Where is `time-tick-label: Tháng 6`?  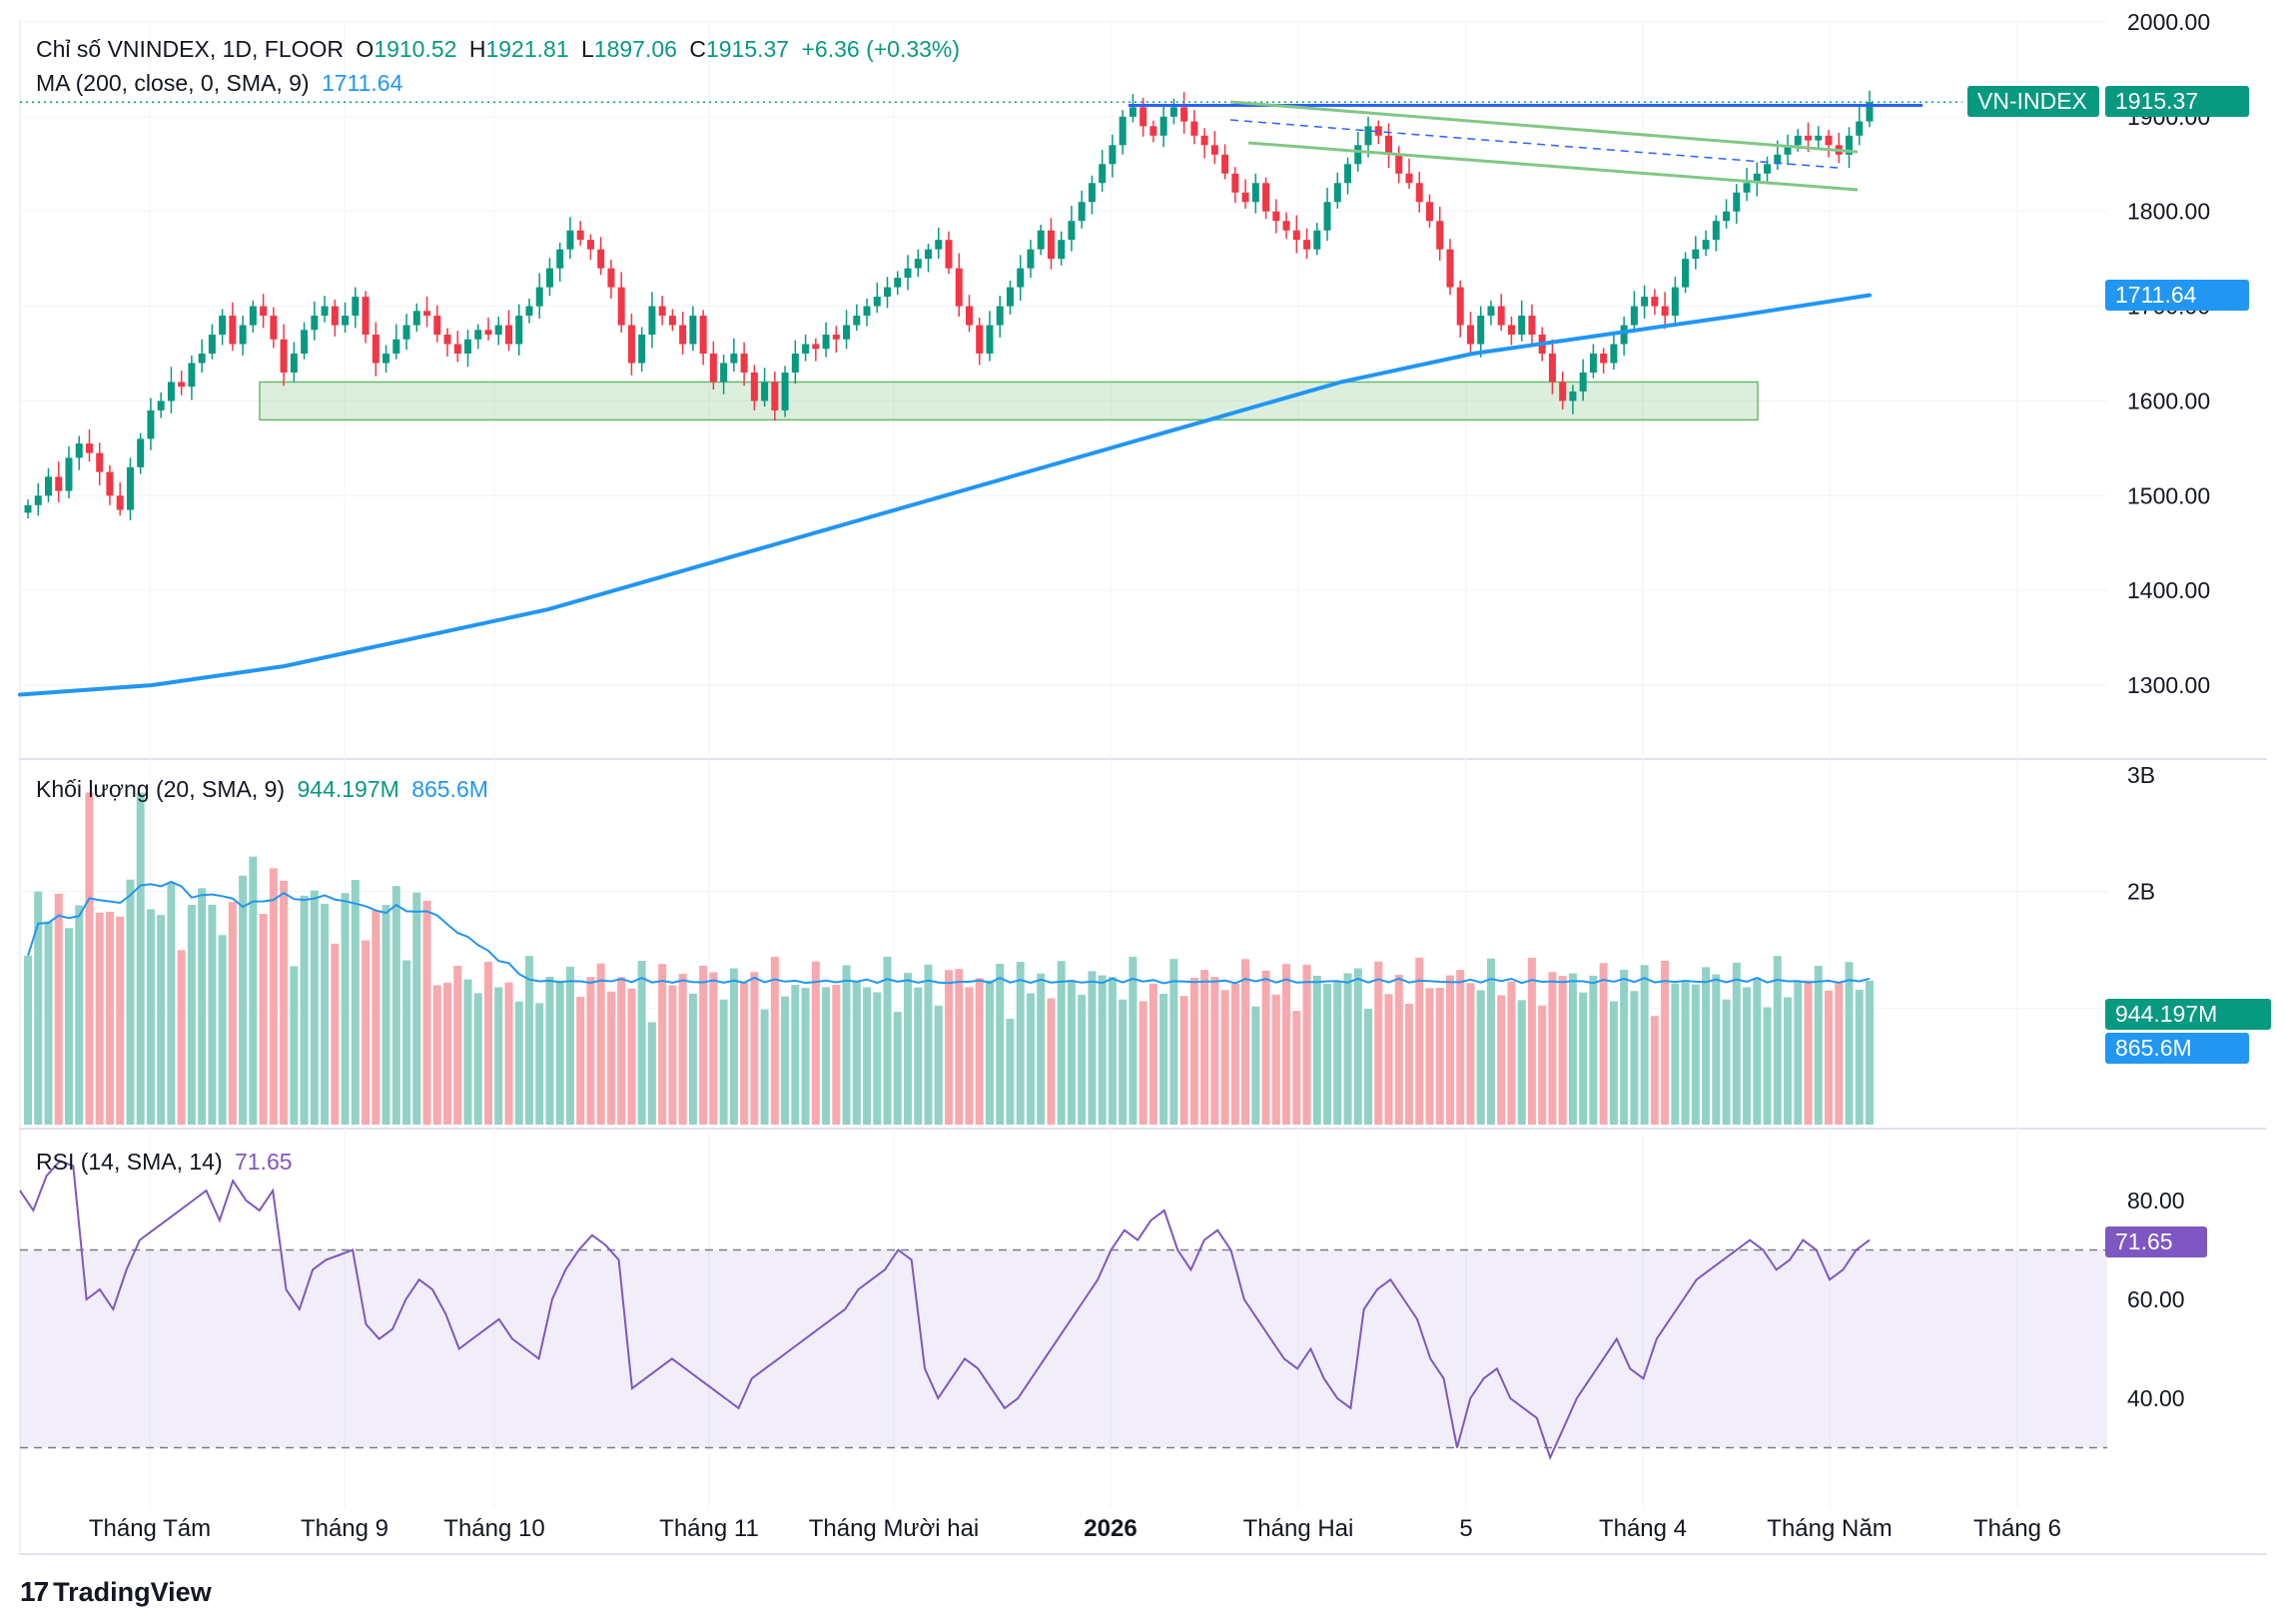 time-tick-label: Tháng 6 is located at coordinates (2017, 1528).